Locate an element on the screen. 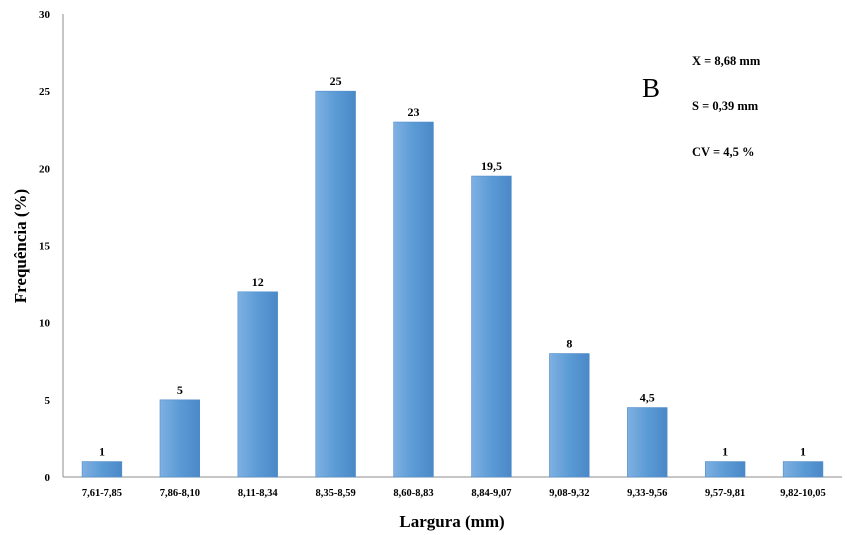 The image size is (847, 535). panel-label: B is located at coordinates (651, 88).